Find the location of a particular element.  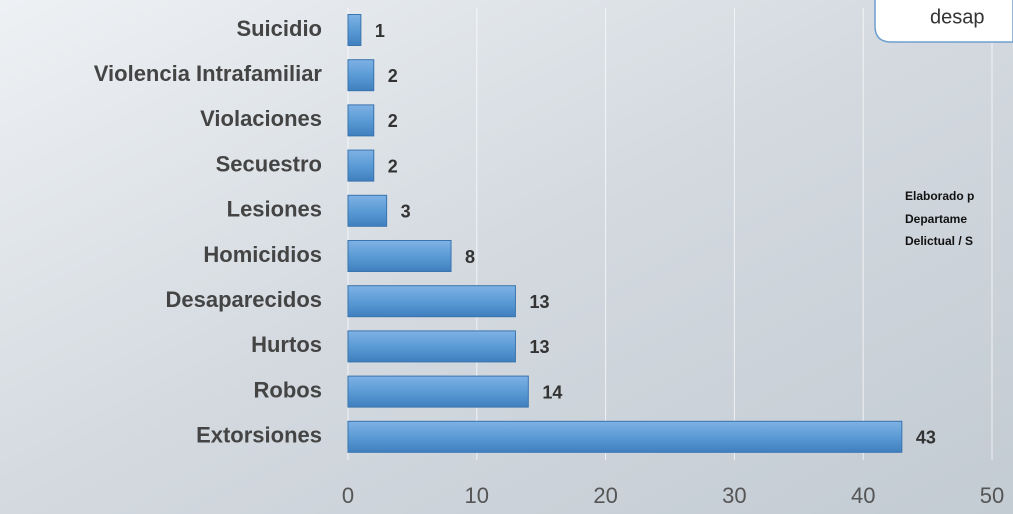

category-label: Desaparecidos is located at coordinates (243, 299).